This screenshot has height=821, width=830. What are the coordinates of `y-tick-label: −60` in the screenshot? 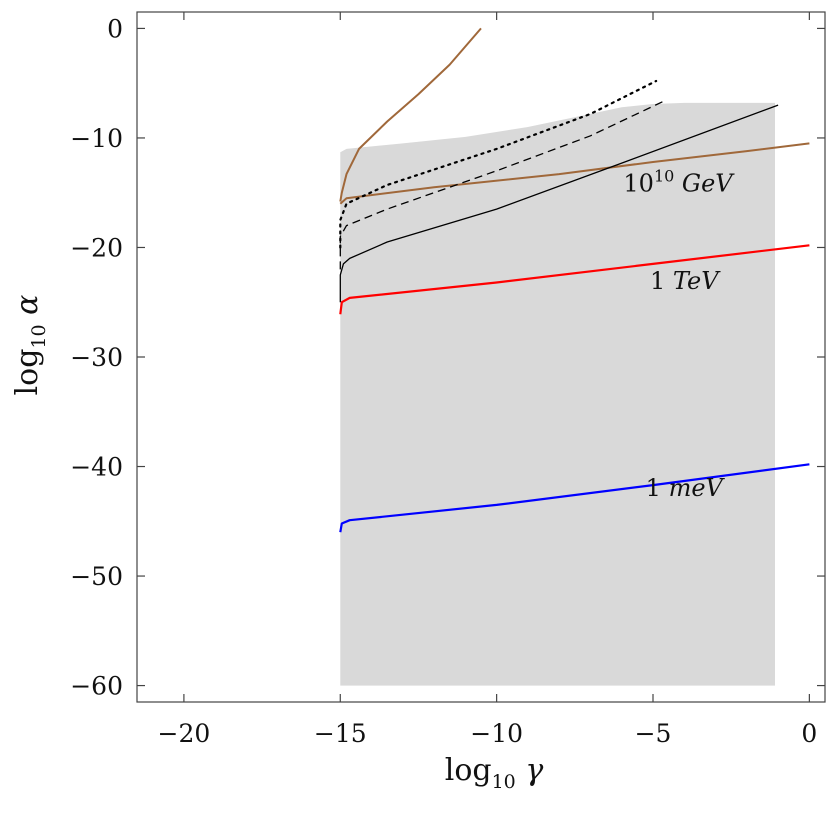 It's located at (96, 686).